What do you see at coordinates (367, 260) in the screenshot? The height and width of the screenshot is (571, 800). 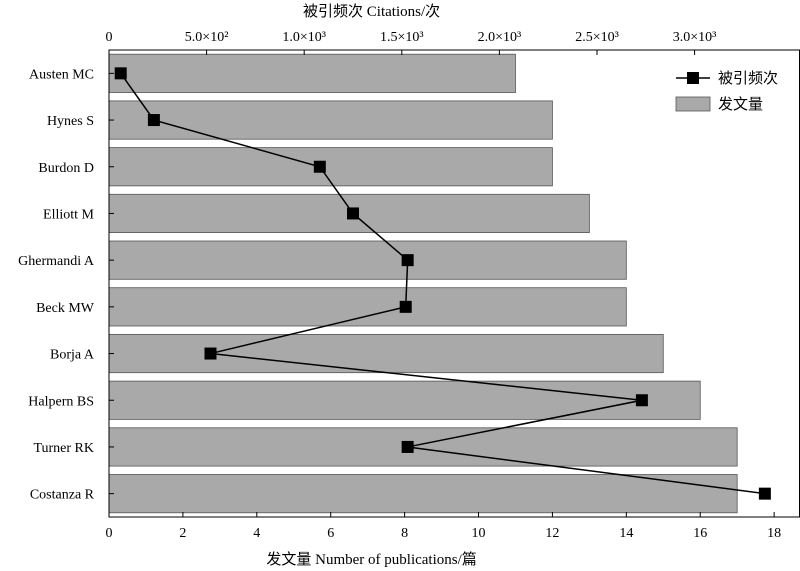 I see `bar-ghermandi-a` at bounding box center [367, 260].